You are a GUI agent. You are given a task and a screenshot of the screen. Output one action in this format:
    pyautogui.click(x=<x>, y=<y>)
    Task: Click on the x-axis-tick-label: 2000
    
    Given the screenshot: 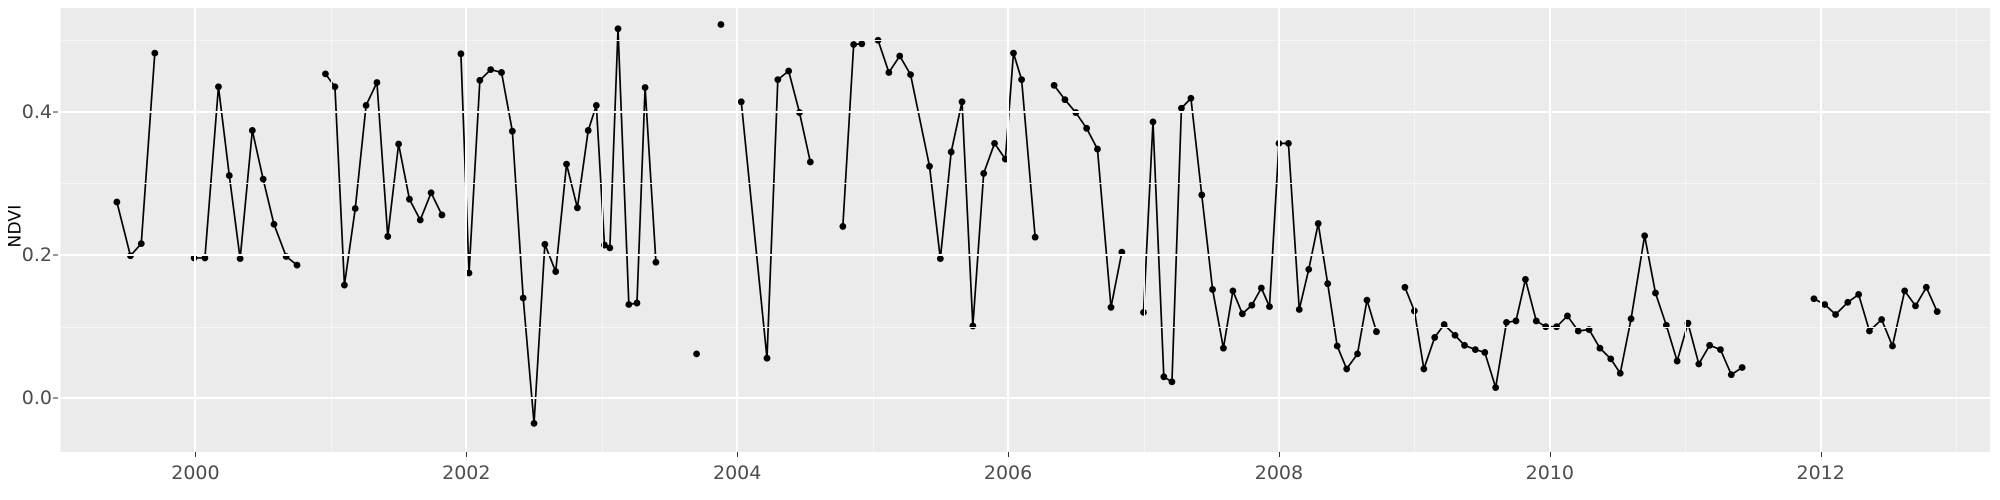 What is the action you would take?
    pyautogui.click(x=195, y=473)
    